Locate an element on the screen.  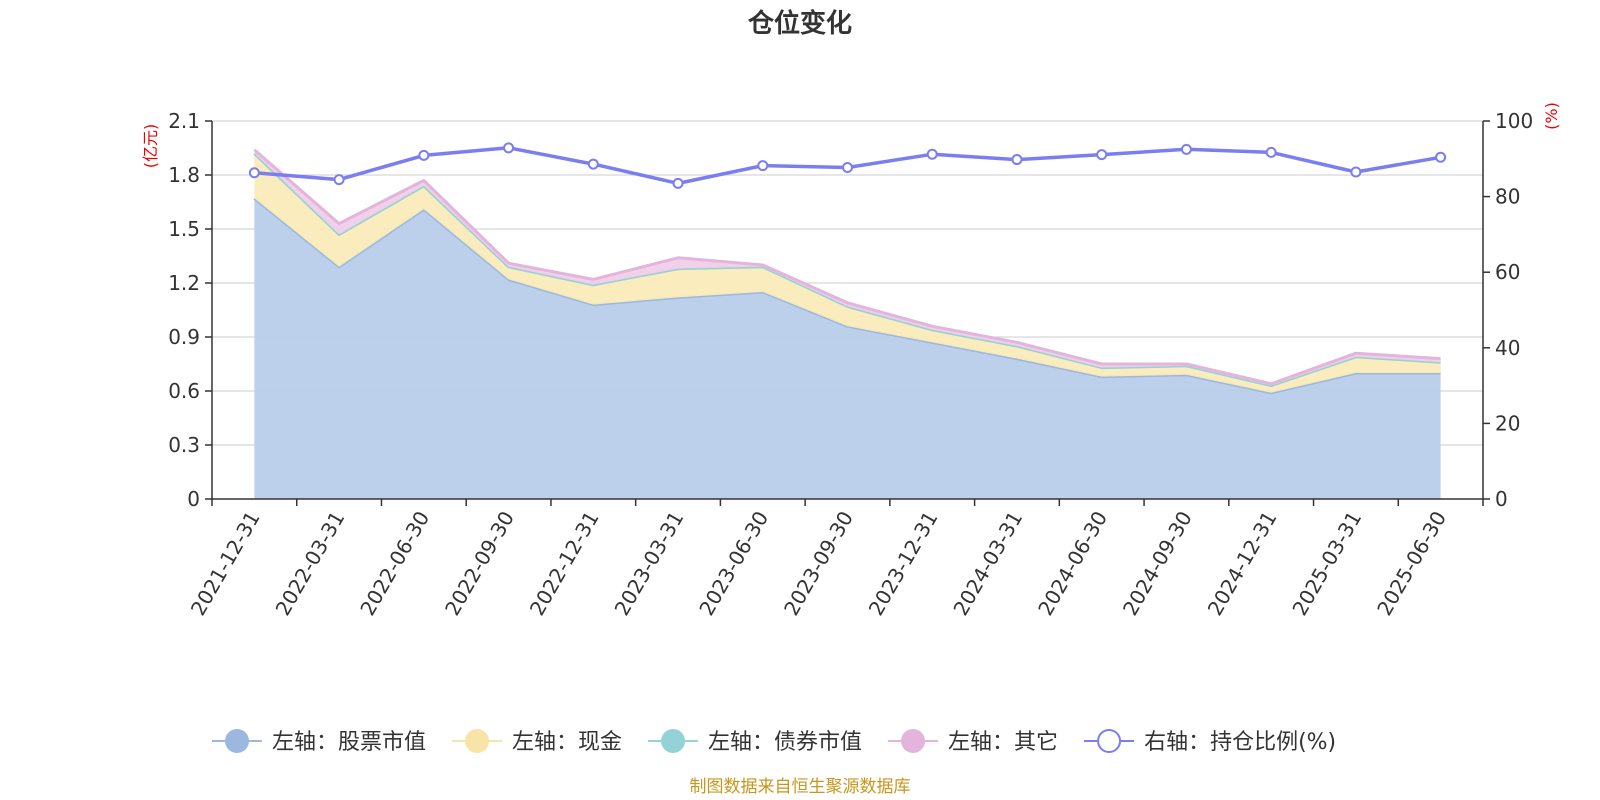
legend-item: 右轴：持仓比例(%) is located at coordinates (1210, 742).